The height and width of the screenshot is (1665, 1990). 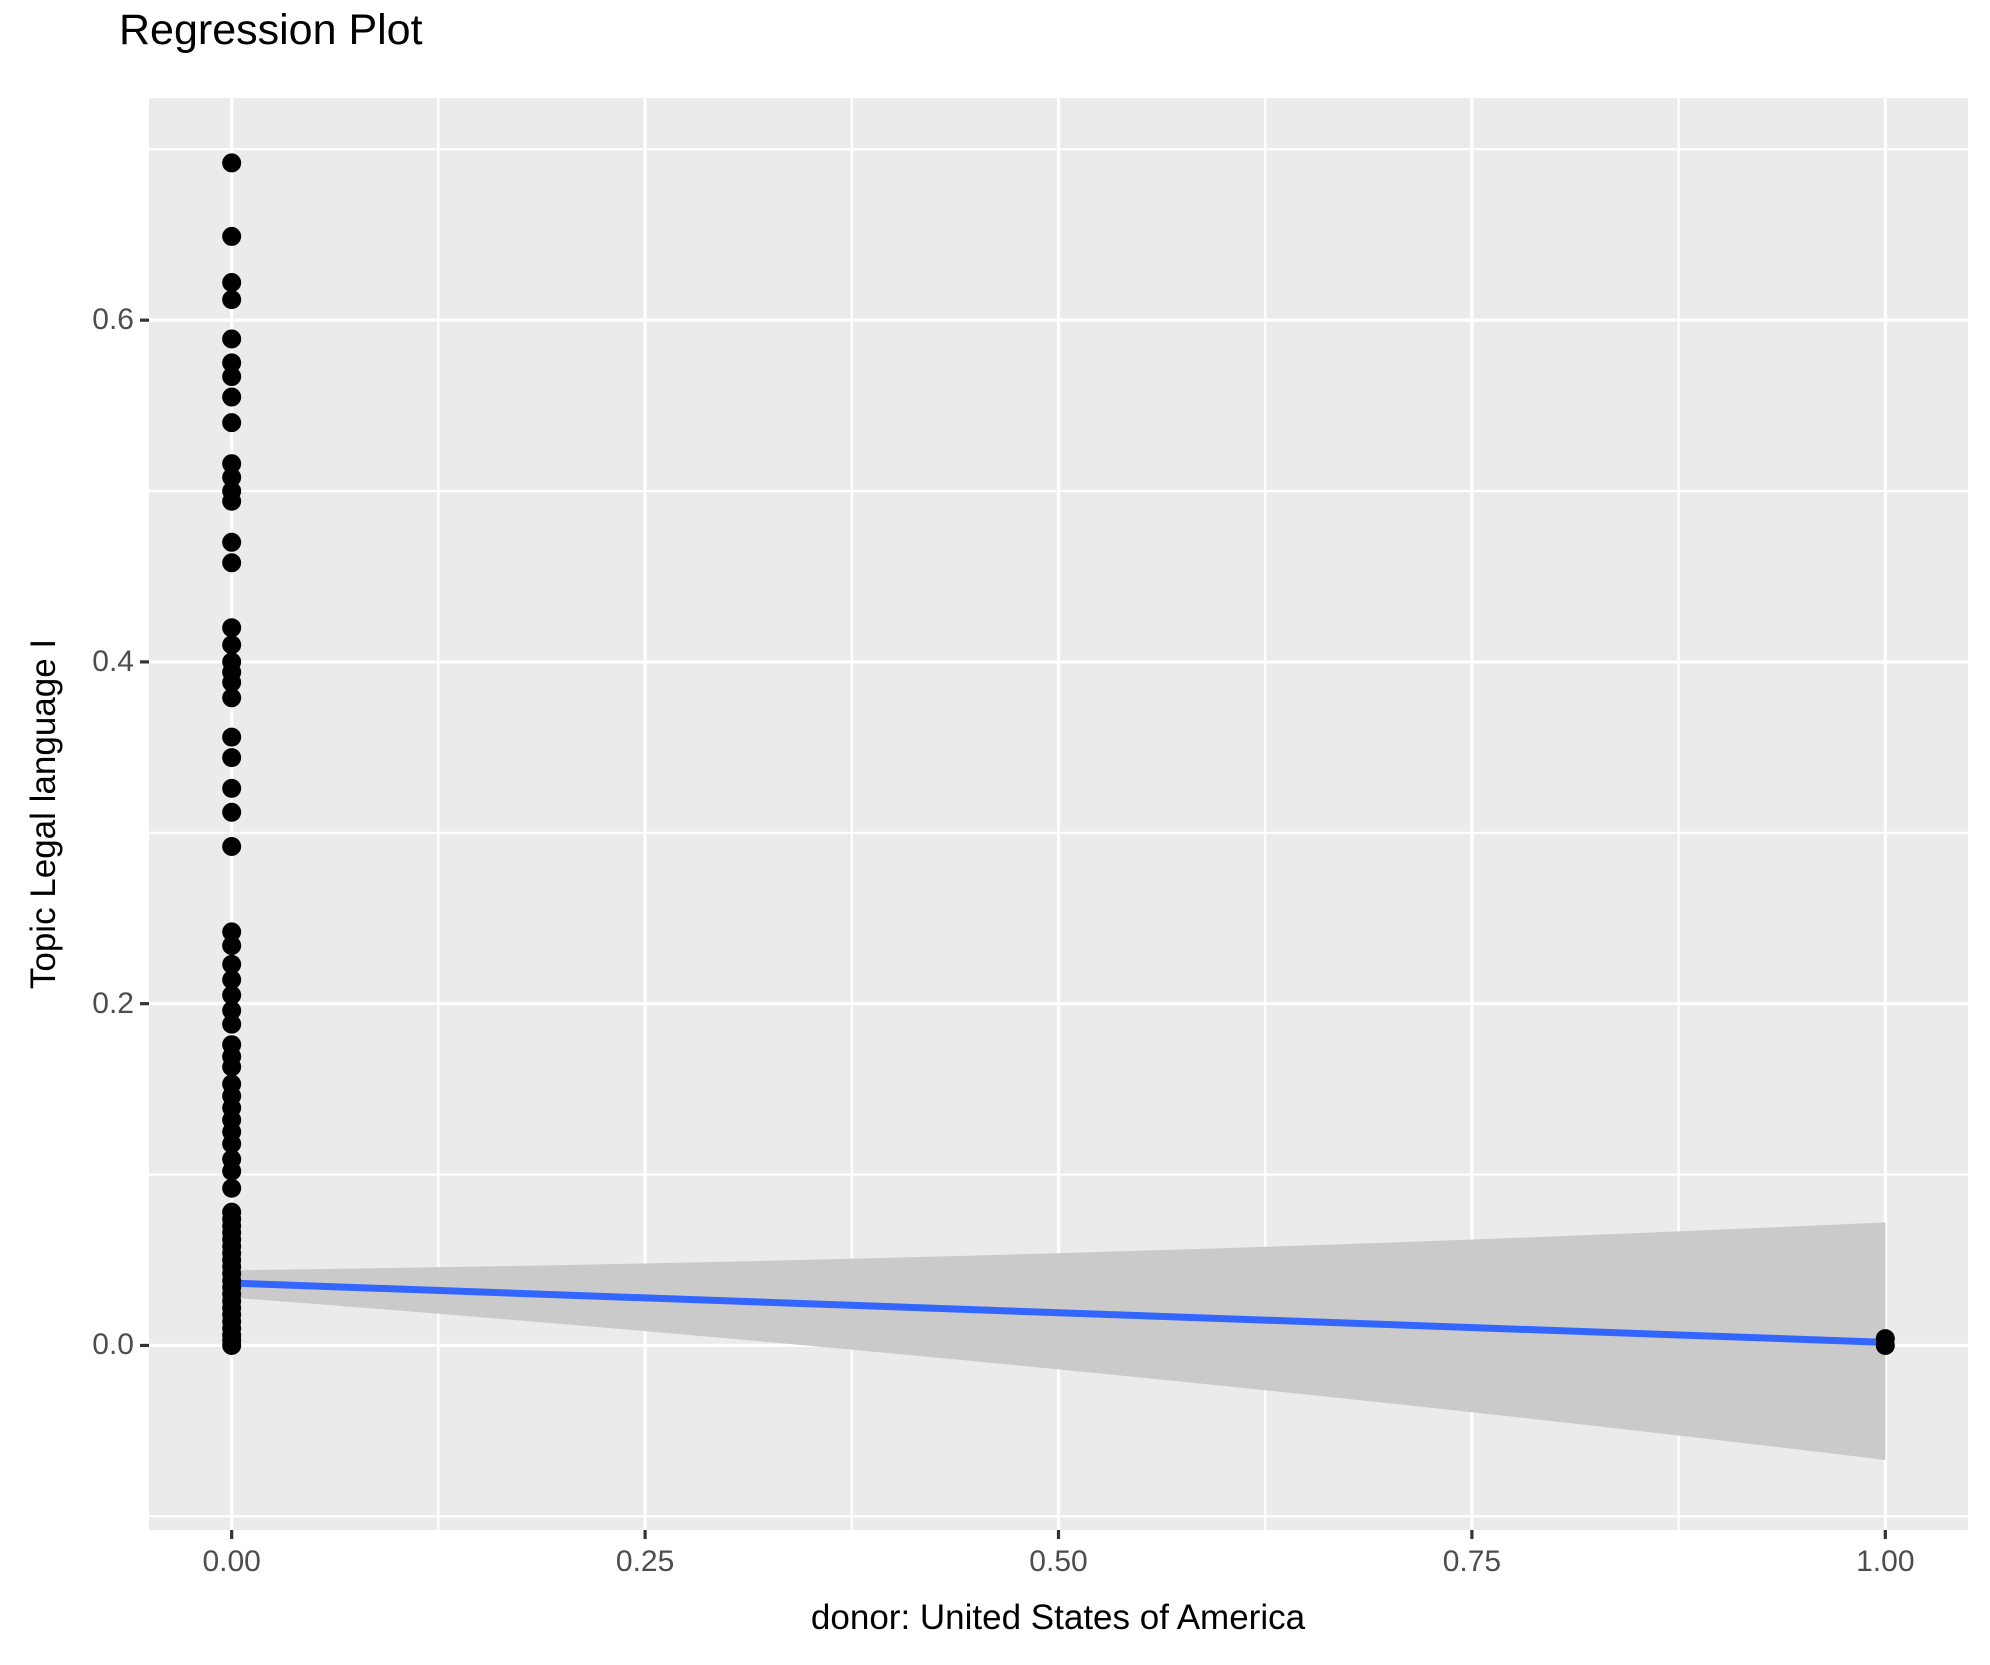 I want to click on x-tick-label: 0.00, so click(x=231, y=1561).